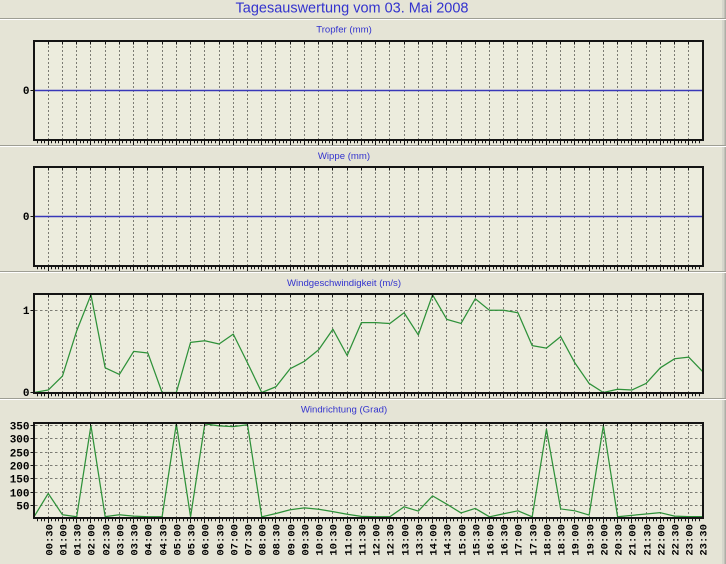 The width and height of the screenshot is (726, 564). Describe the element at coordinates (50, 540) in the screenshot. I see `svg-text: 00:30` at that location.